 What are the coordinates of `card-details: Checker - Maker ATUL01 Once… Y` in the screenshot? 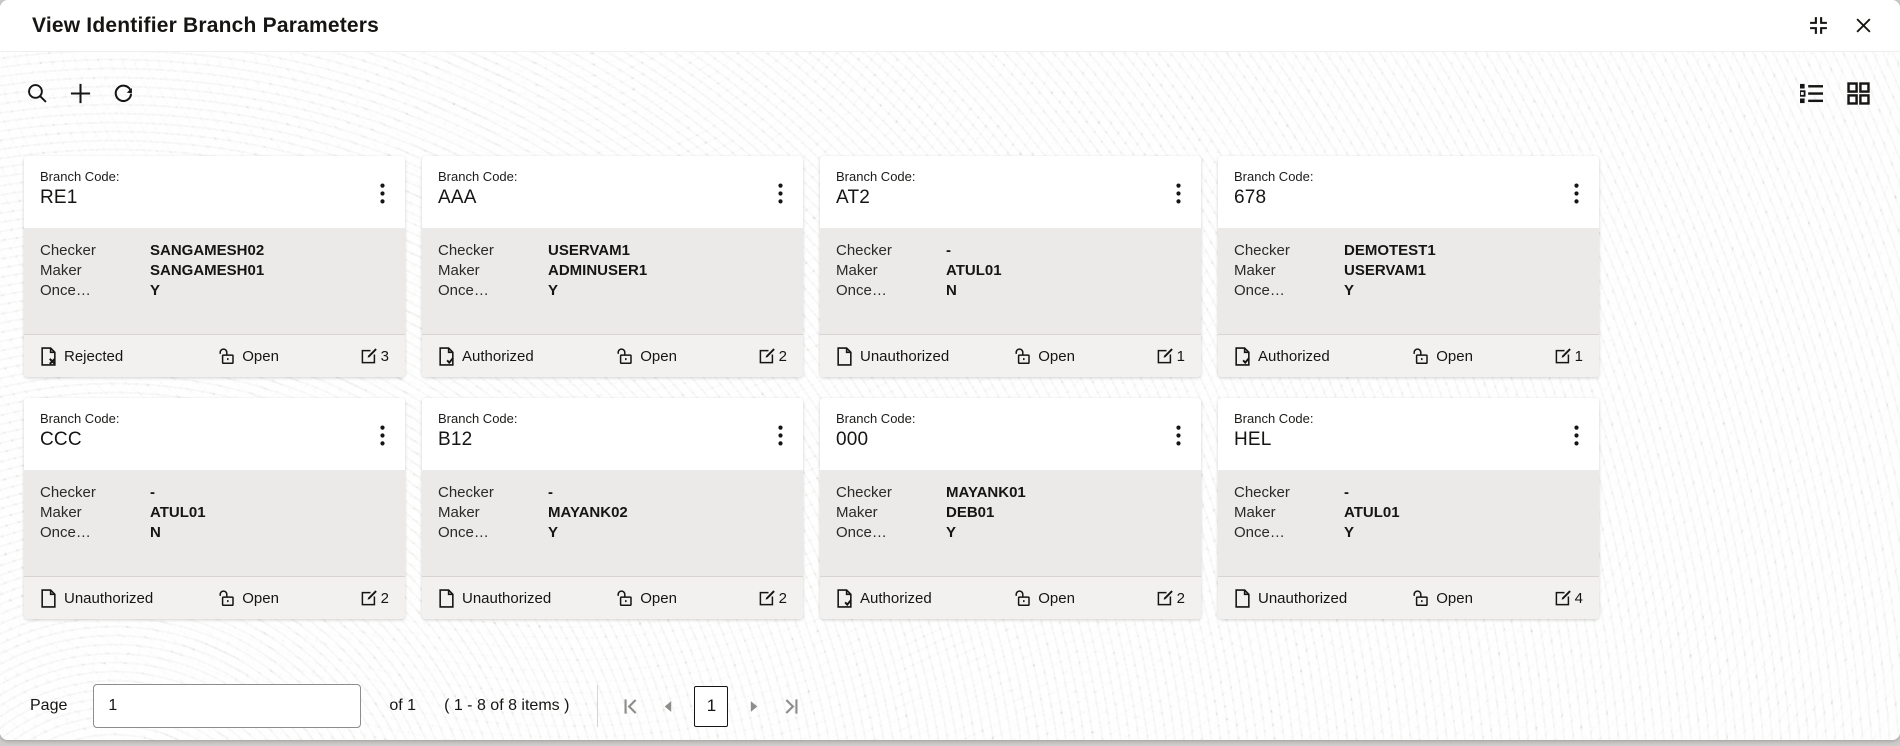 It's located at (1408, 523).